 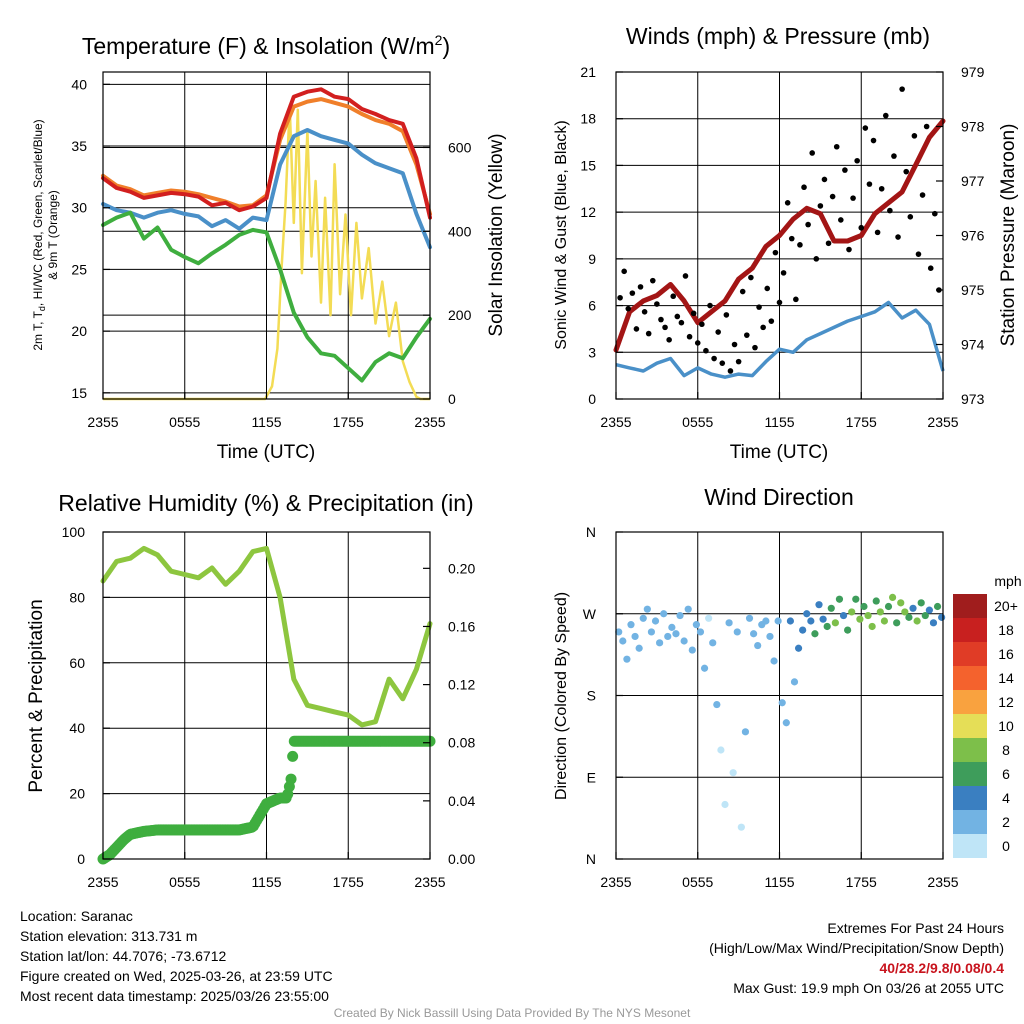 I want to click on y2-tick-label: 0.00, so click(x=461, y=859).